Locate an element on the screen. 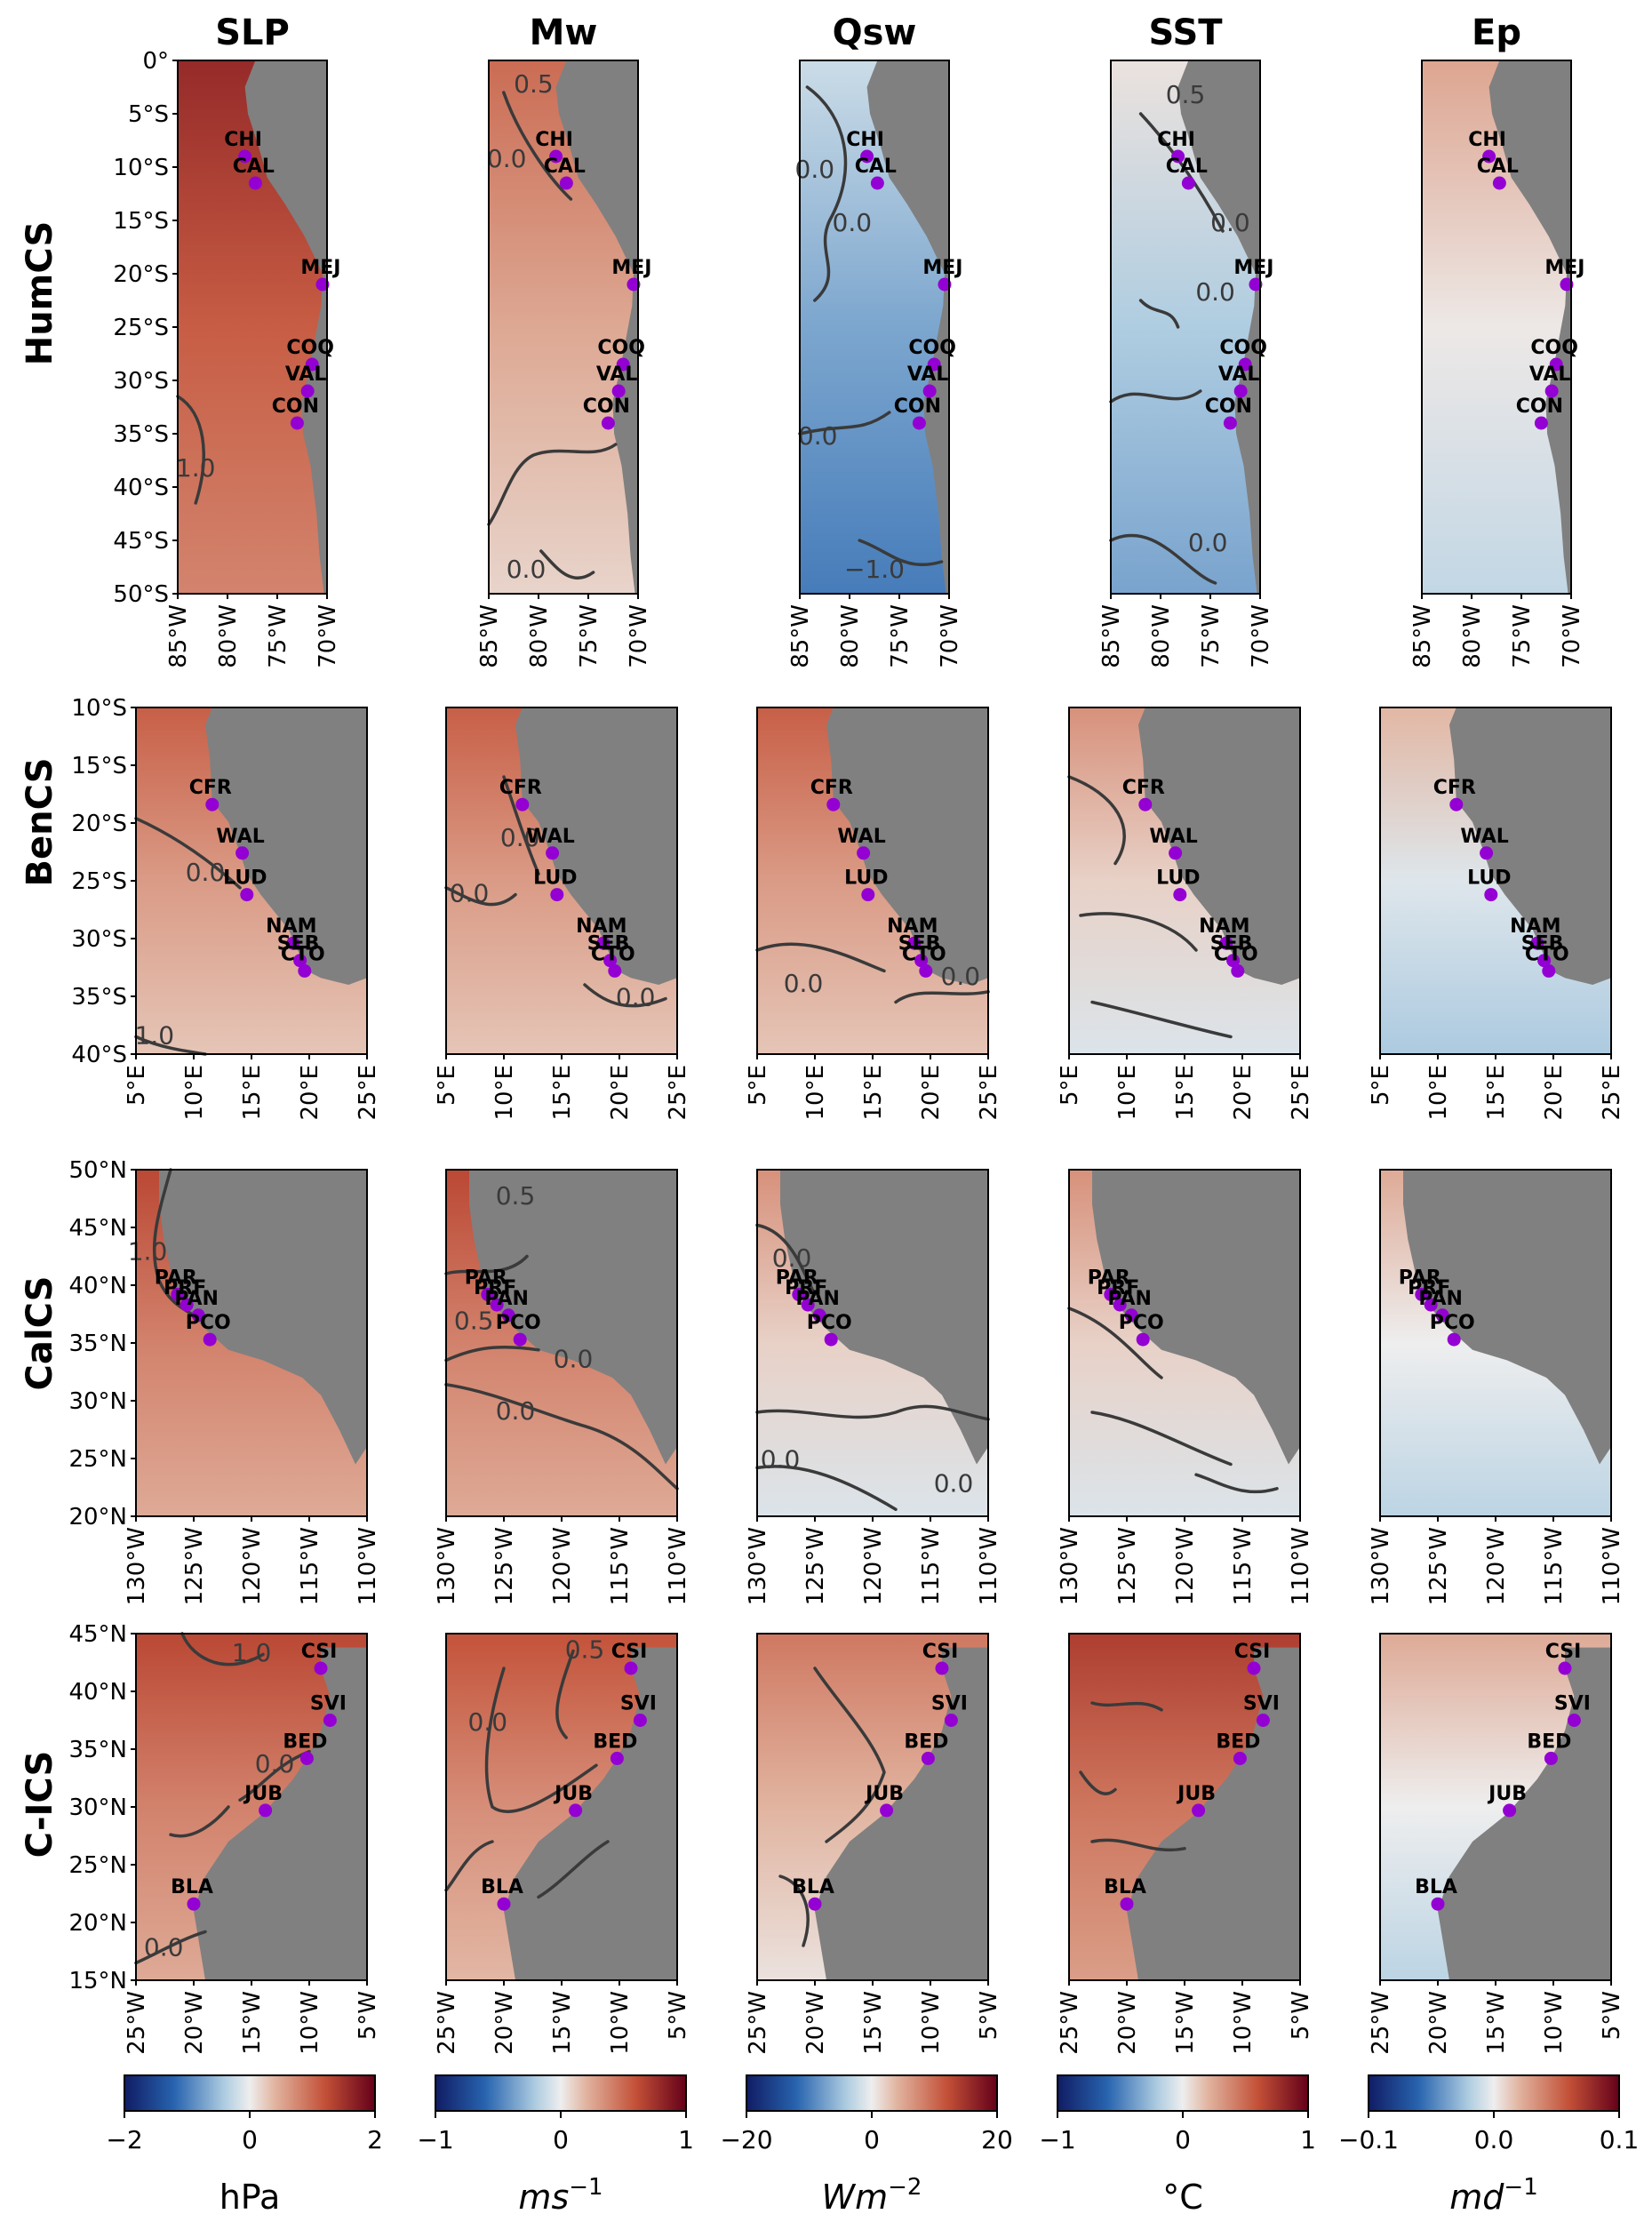  y-tick-label: 15°N is located at coordinates (97, 1981).